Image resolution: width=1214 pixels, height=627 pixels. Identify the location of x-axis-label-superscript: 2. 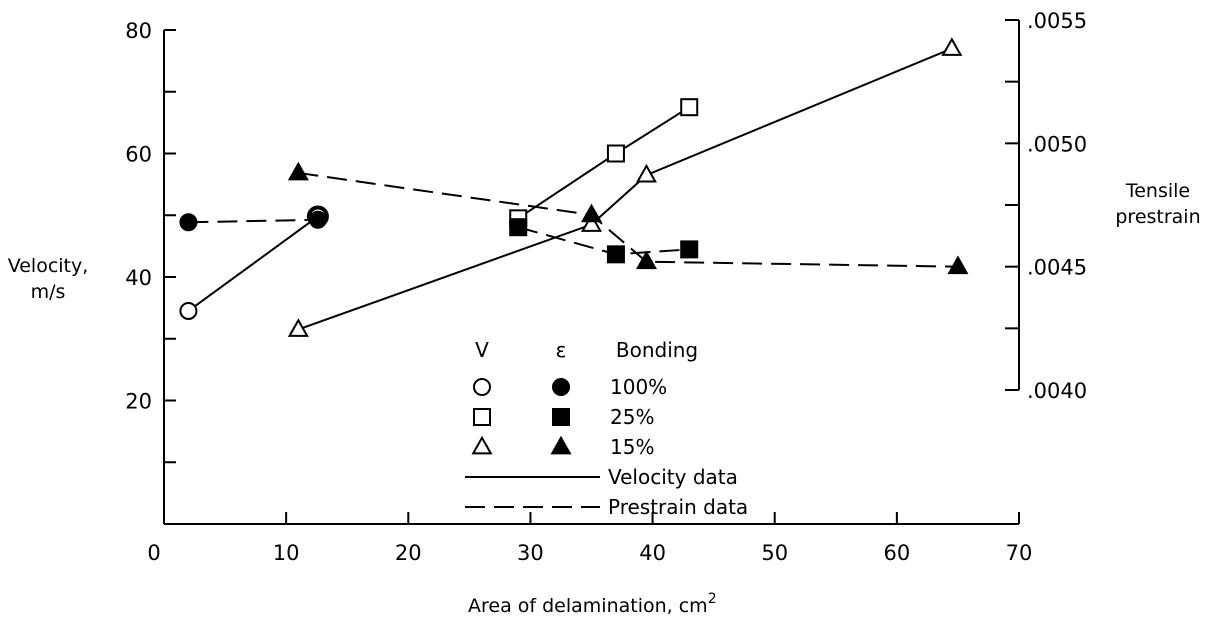
(712, 599).